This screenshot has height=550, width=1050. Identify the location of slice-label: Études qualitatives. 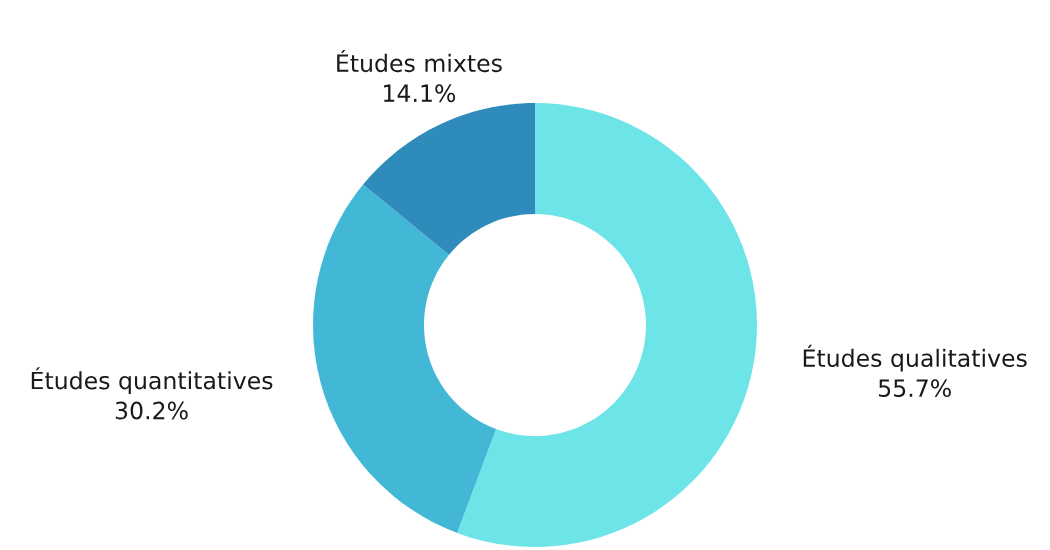
(915, 358).